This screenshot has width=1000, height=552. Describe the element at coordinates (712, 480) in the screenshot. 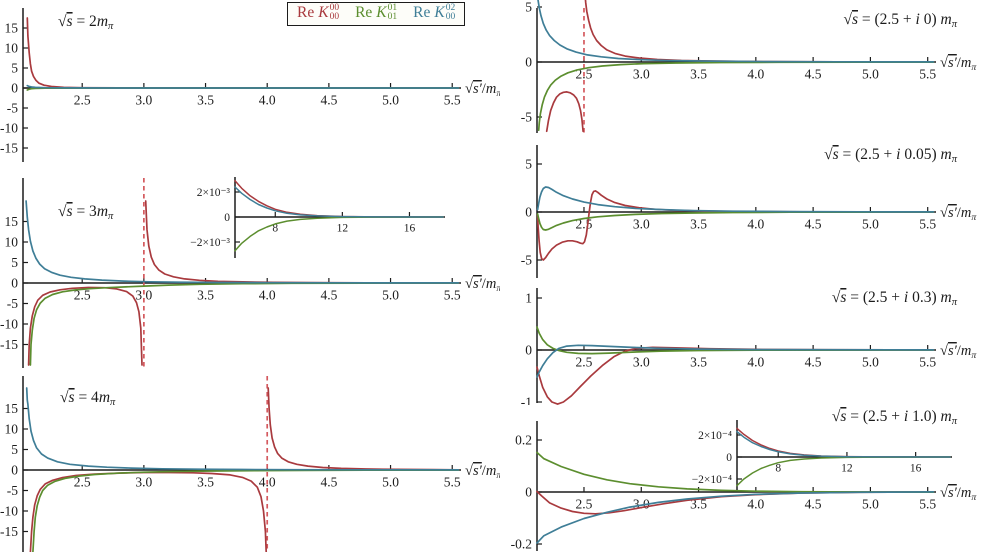

I see `y-tick-label: −2×10⁻⁴` at that location.